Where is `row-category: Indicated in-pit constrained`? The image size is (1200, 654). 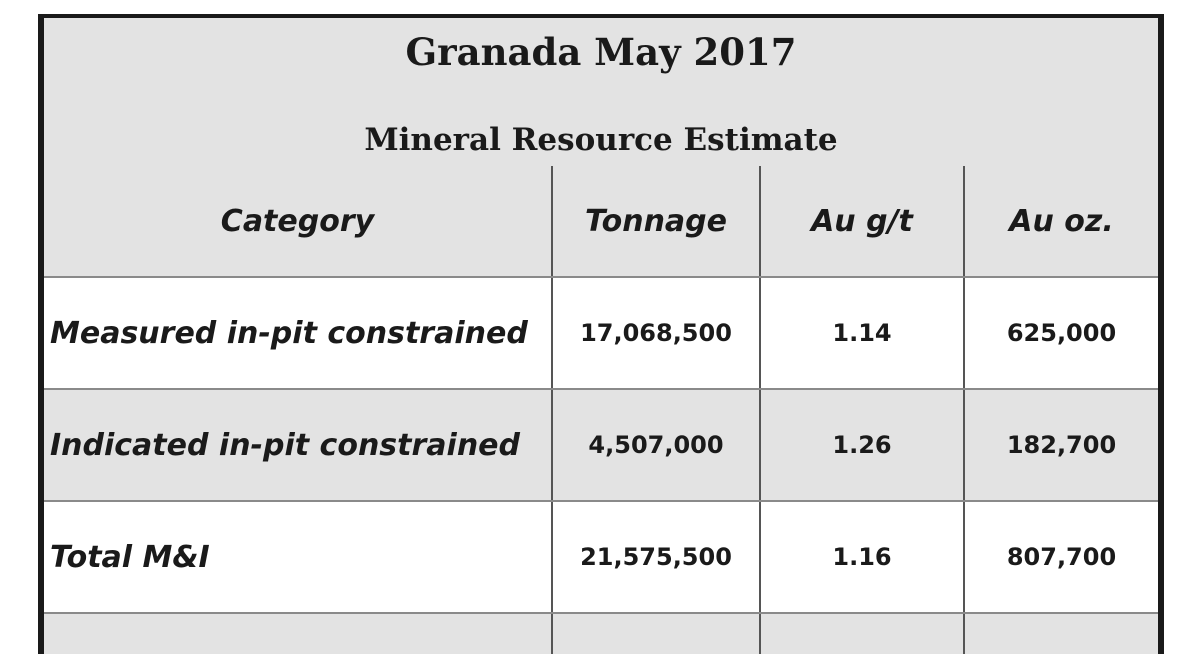
row-category: Indicated in-pit constrained is located at coordinates (298, 445).